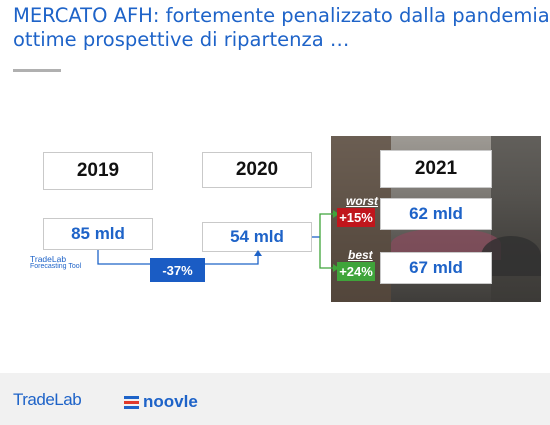  Describe the element at coordinates (257, 170) in the screenshot. I see `year-2020-box: 2020` at that location.